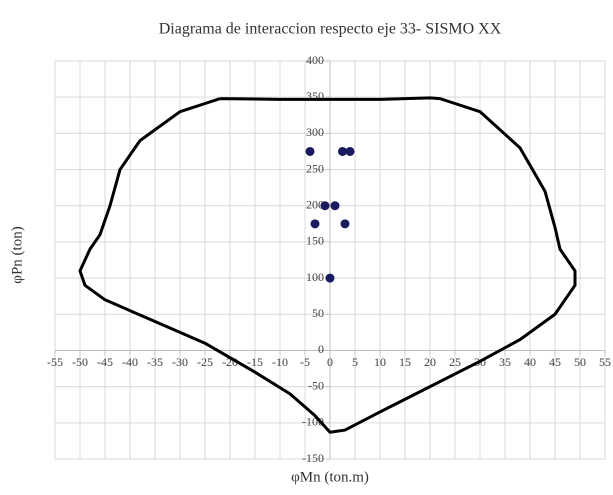 The image size is (613, 495). Describe the element at coordinates (505, 362) in the screenshot. I see `x-tick-label: 35` at that location.